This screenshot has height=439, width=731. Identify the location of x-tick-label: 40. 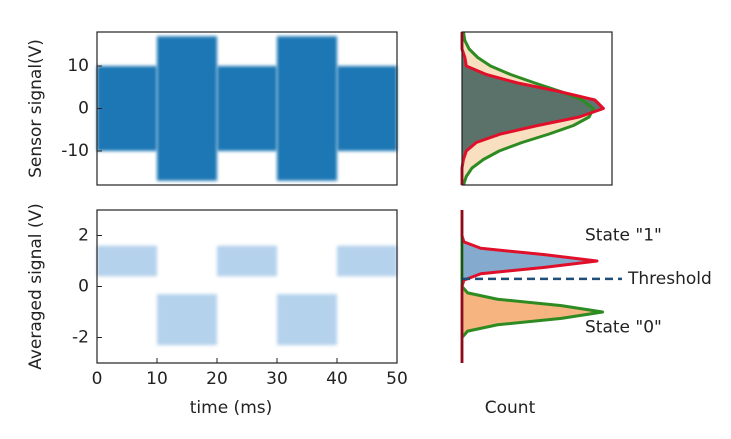
(337, 379).